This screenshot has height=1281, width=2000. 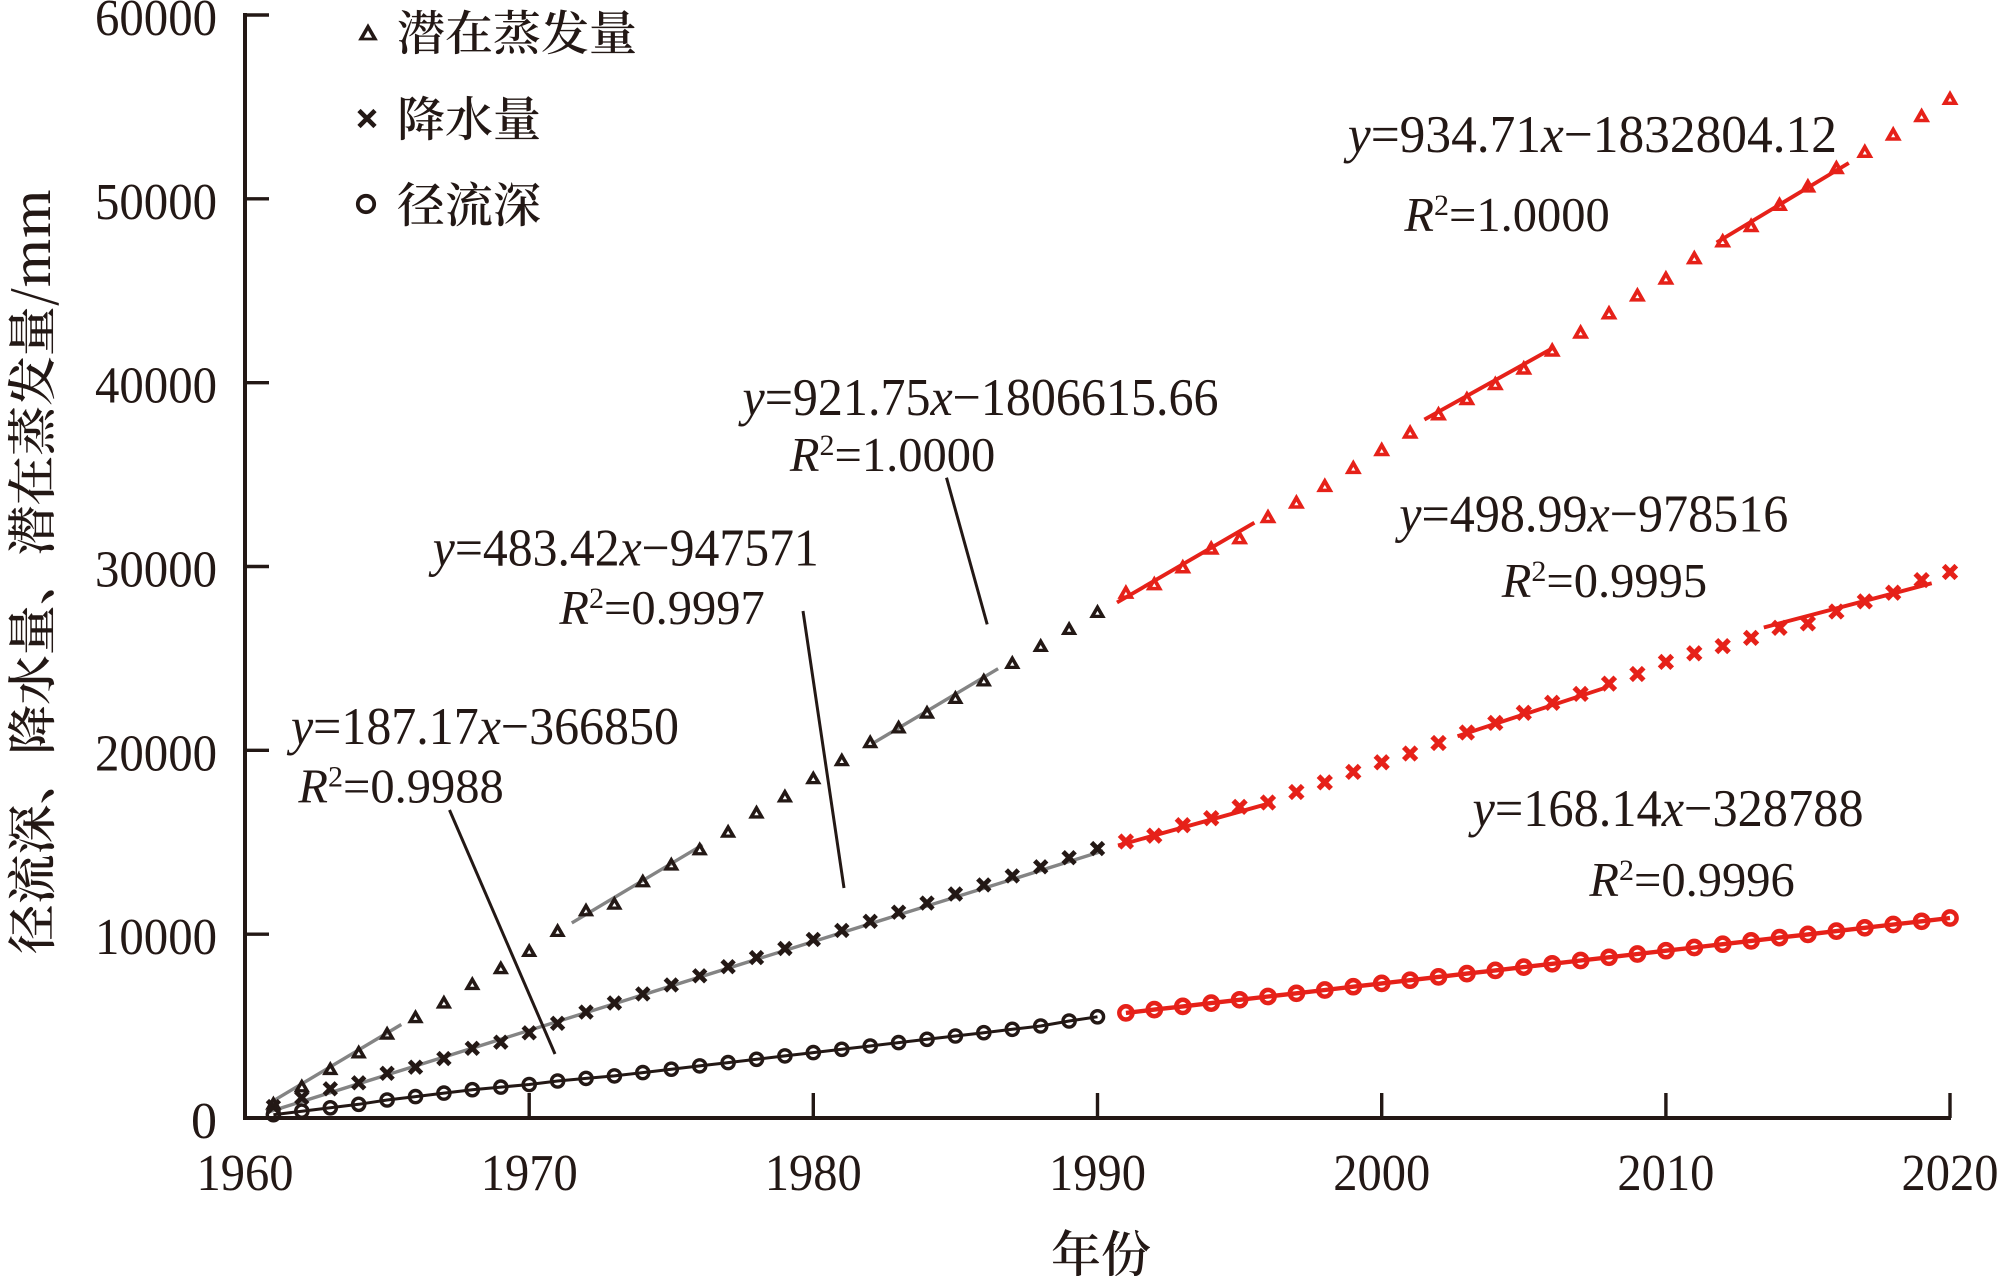 I want to click on svg-text: y=168.14x−328788, so click(x=1666, y=809).